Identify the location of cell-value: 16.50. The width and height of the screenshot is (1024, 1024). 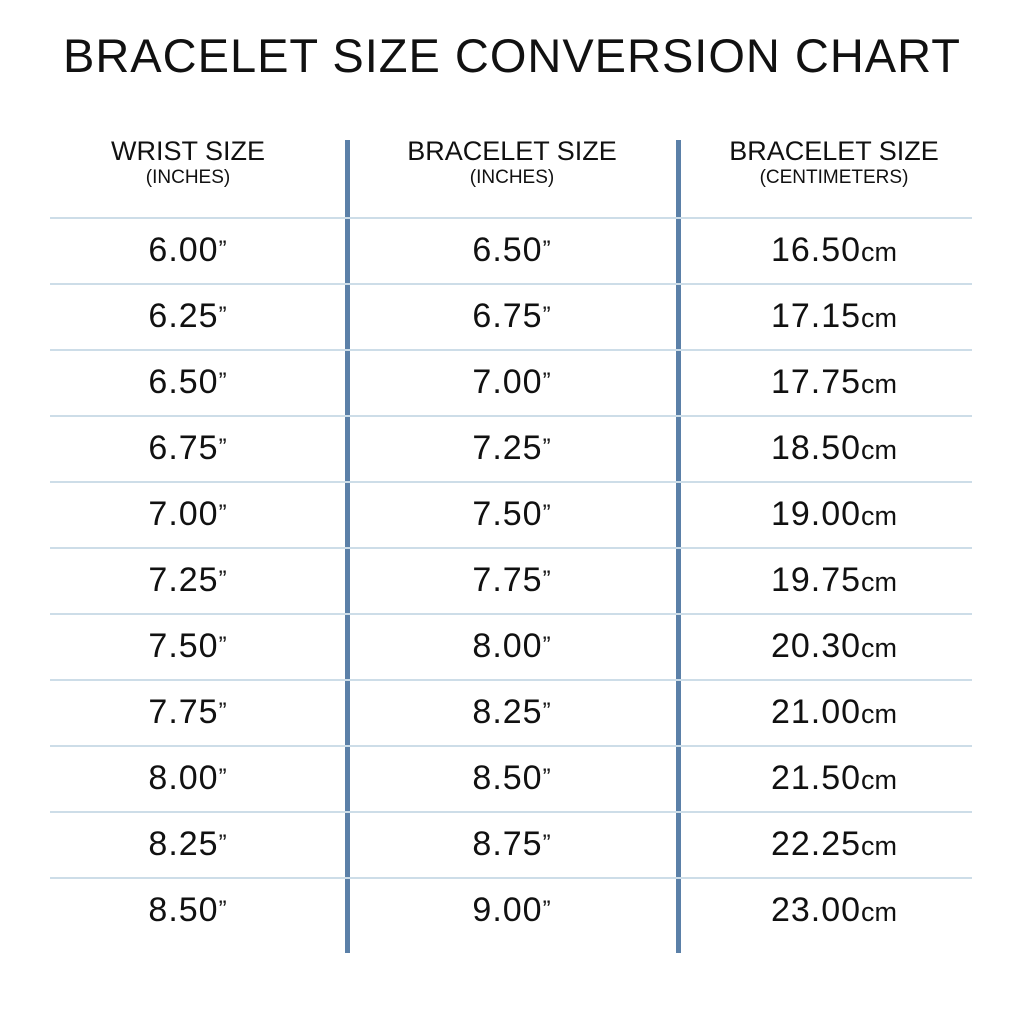
(816, 250).